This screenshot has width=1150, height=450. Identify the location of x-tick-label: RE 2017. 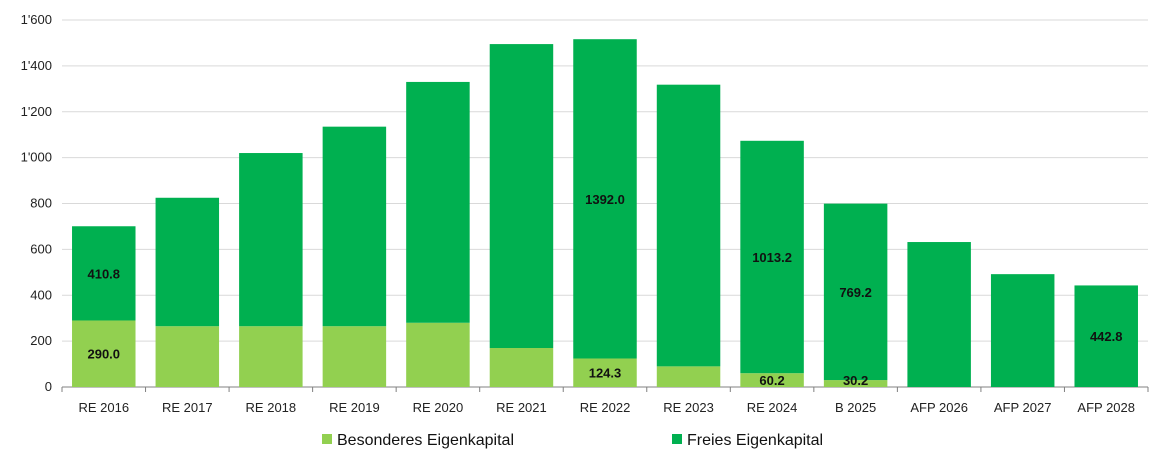
(187, 407).